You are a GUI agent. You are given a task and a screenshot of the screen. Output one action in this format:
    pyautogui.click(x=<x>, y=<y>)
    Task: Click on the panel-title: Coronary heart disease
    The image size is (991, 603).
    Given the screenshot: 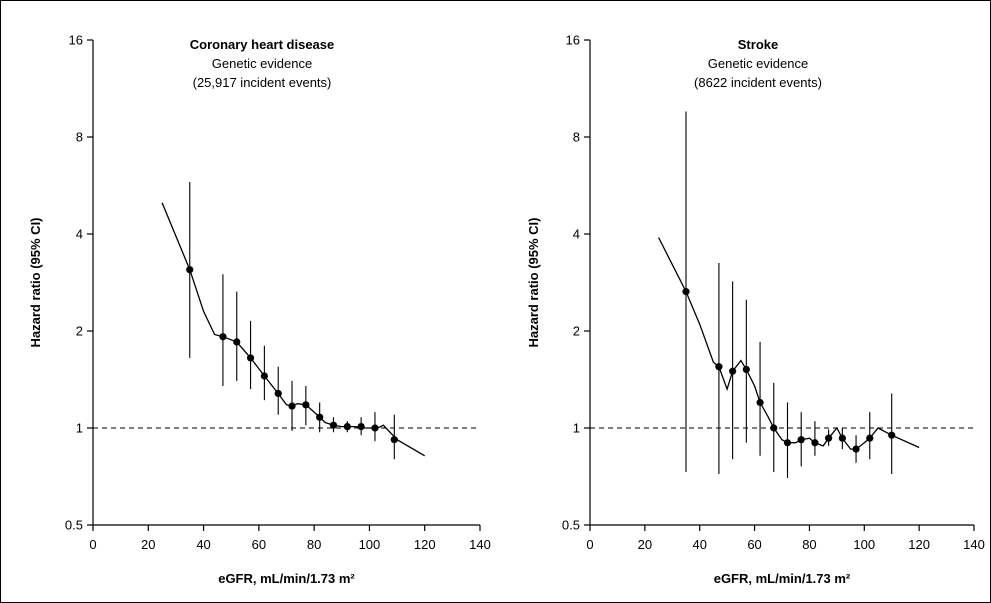 What is the action you would take?
    pyautogui.click(x=262, y=44)
    